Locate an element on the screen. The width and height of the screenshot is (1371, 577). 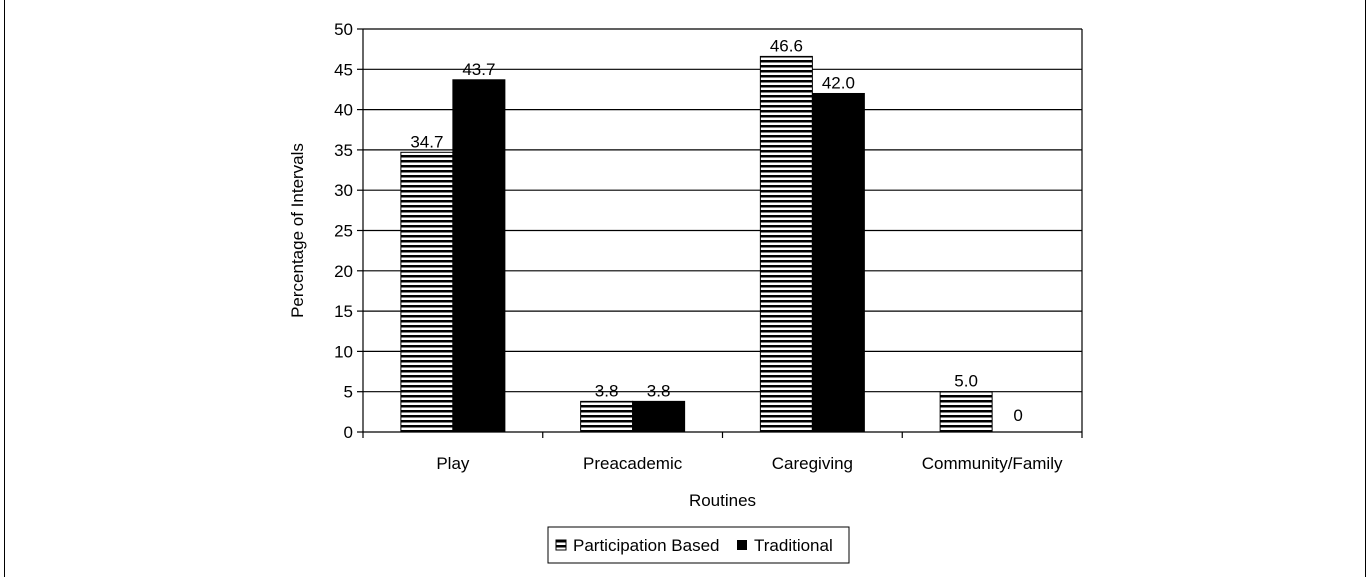
legend-label-traditional: Traditional is located at coordinates (793, 545).